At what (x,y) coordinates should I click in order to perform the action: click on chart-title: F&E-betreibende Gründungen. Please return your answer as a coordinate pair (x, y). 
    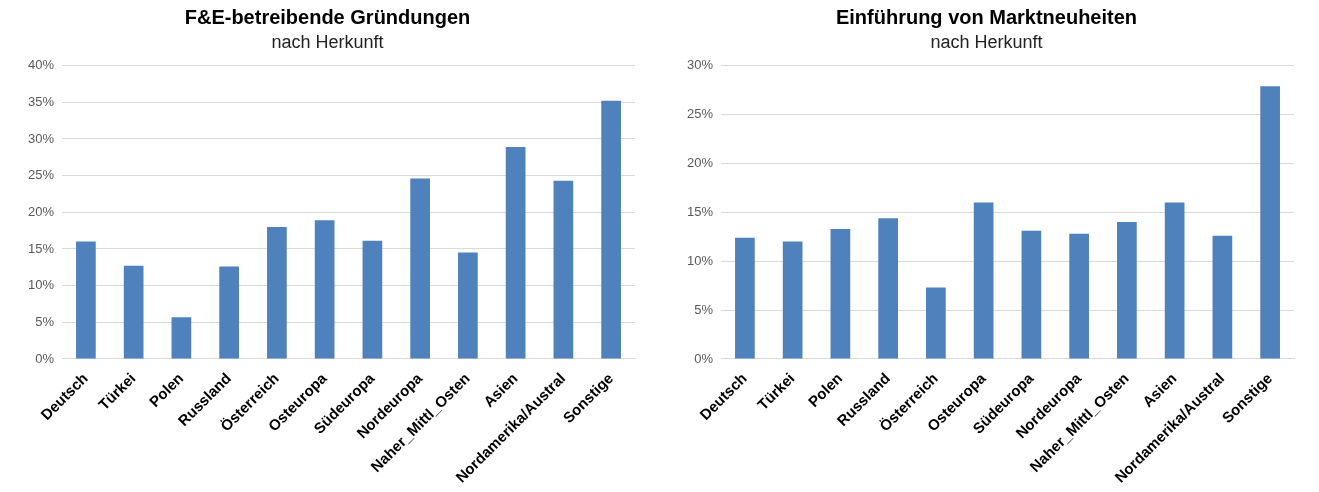
    Looking at the image, I should click on (327, 16).